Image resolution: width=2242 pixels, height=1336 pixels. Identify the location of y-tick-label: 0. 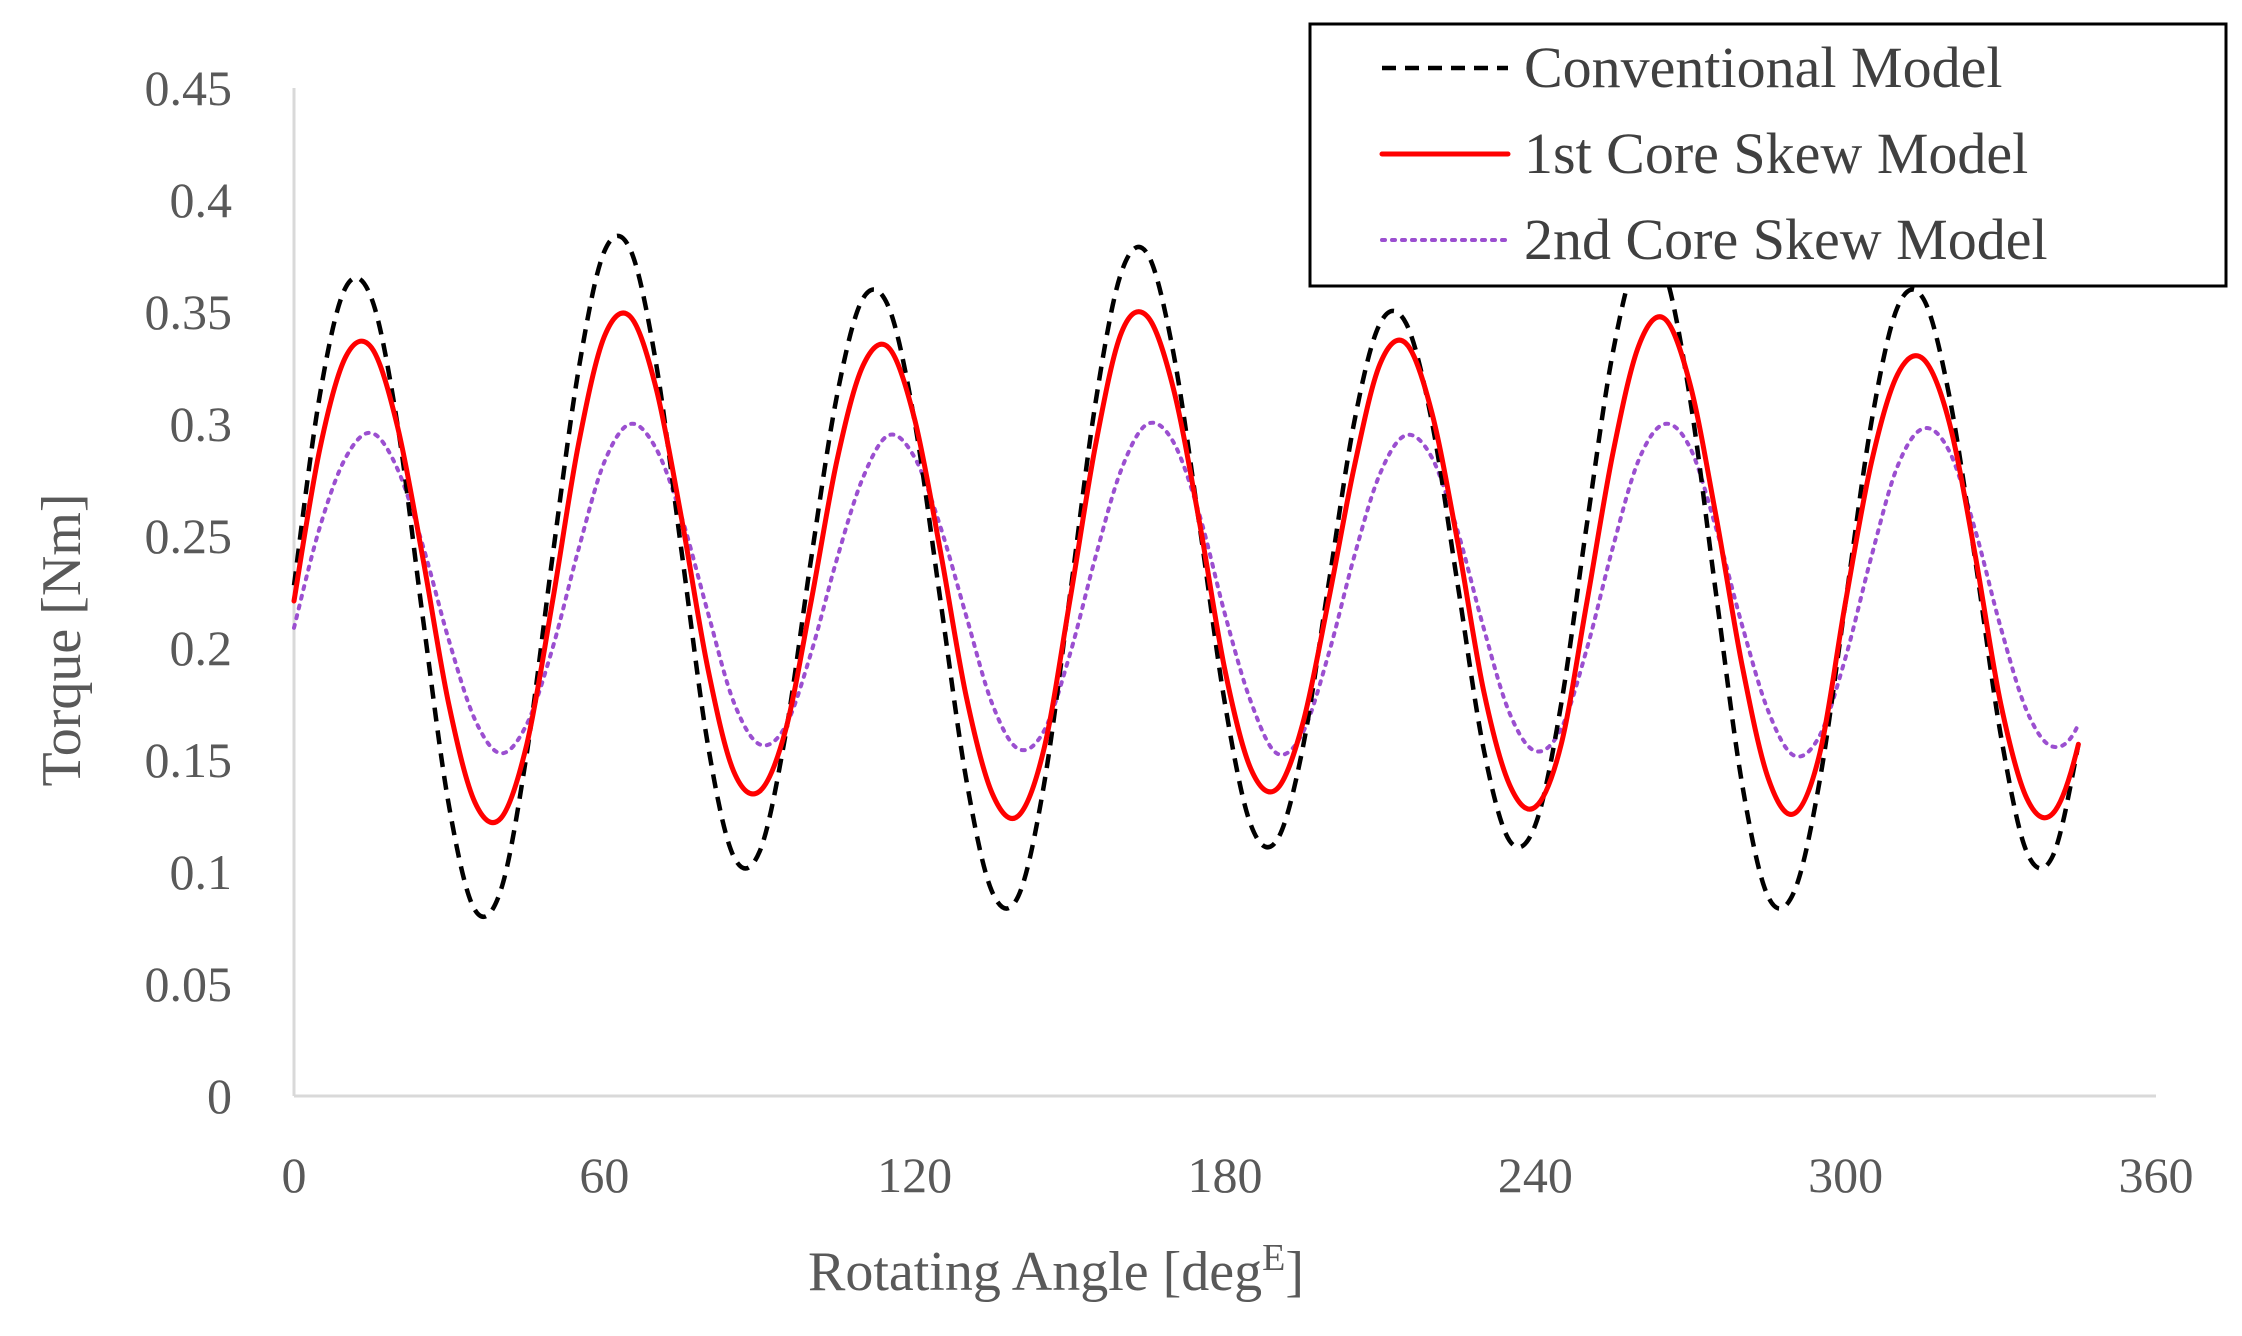
(219, 1096).